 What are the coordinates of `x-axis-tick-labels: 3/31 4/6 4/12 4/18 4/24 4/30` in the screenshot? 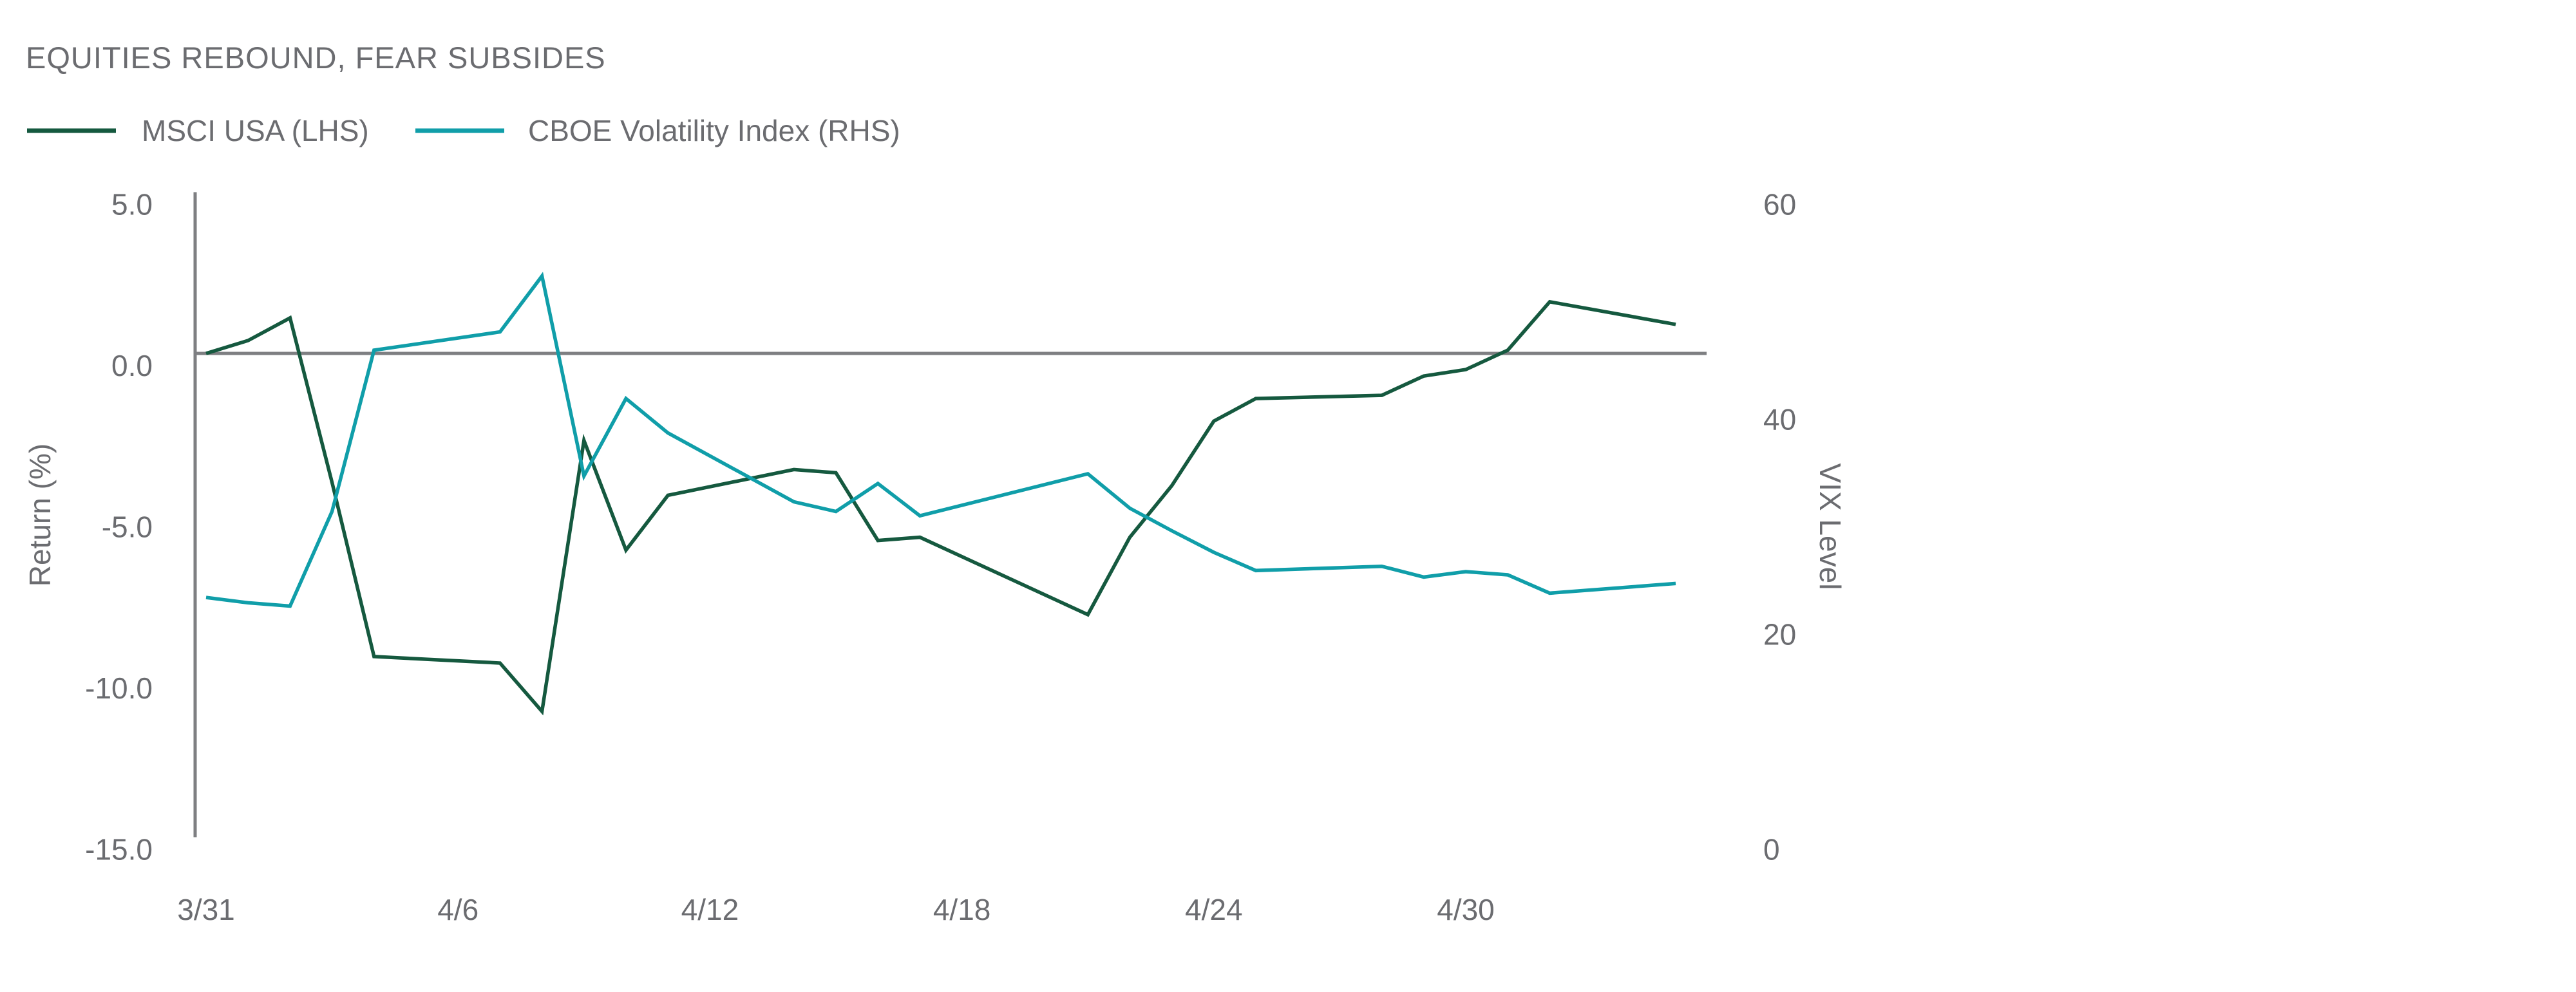 It's located at (836, 909).